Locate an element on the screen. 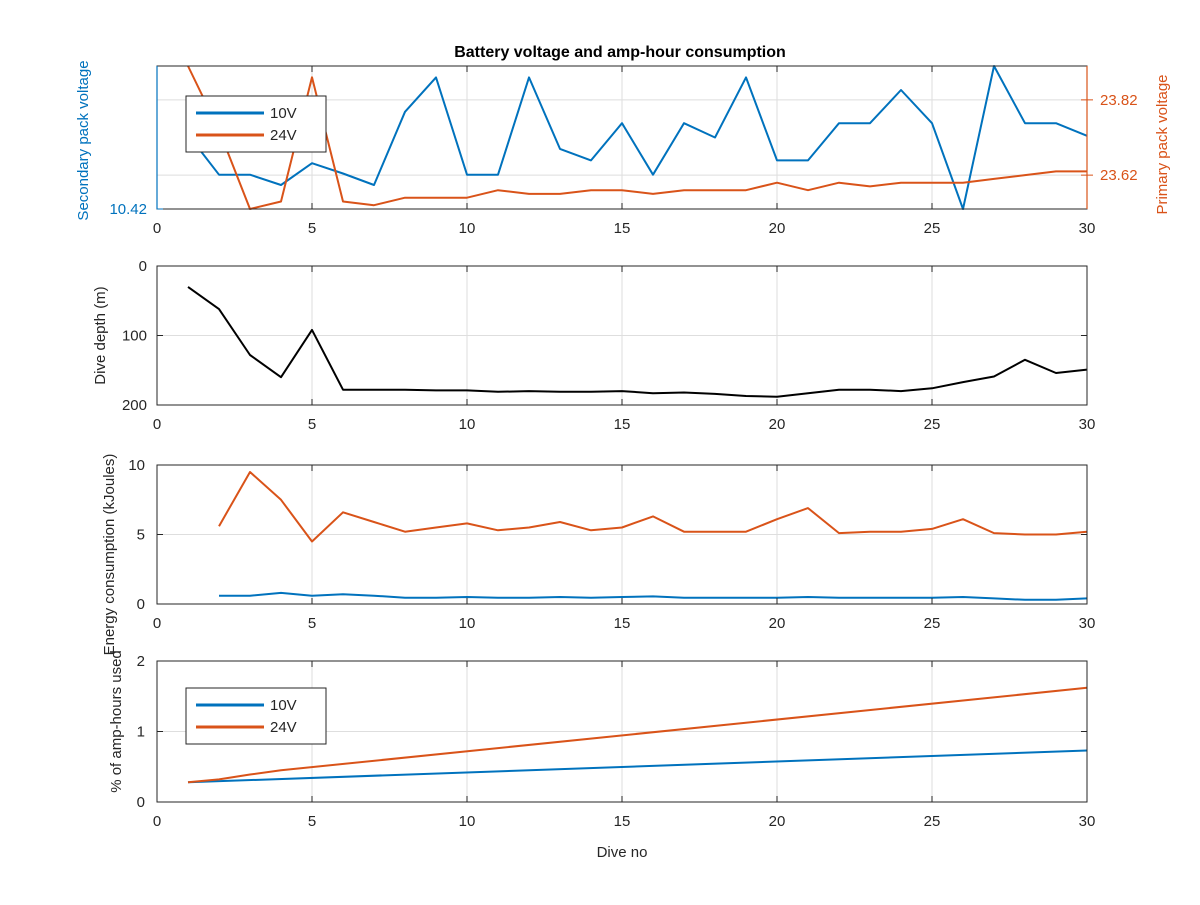  amphours-series-10v-line is located at coordinates (637, 766).